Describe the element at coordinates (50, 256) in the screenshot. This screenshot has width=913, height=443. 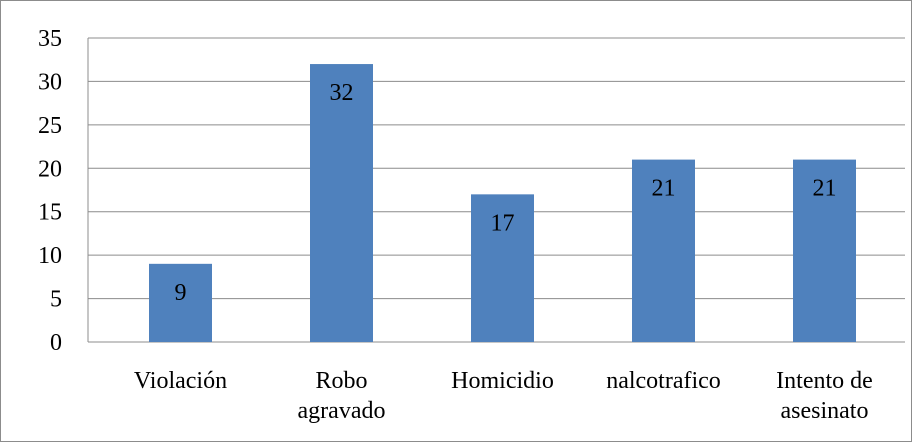
I see `y-tick-label: 10` at that location.